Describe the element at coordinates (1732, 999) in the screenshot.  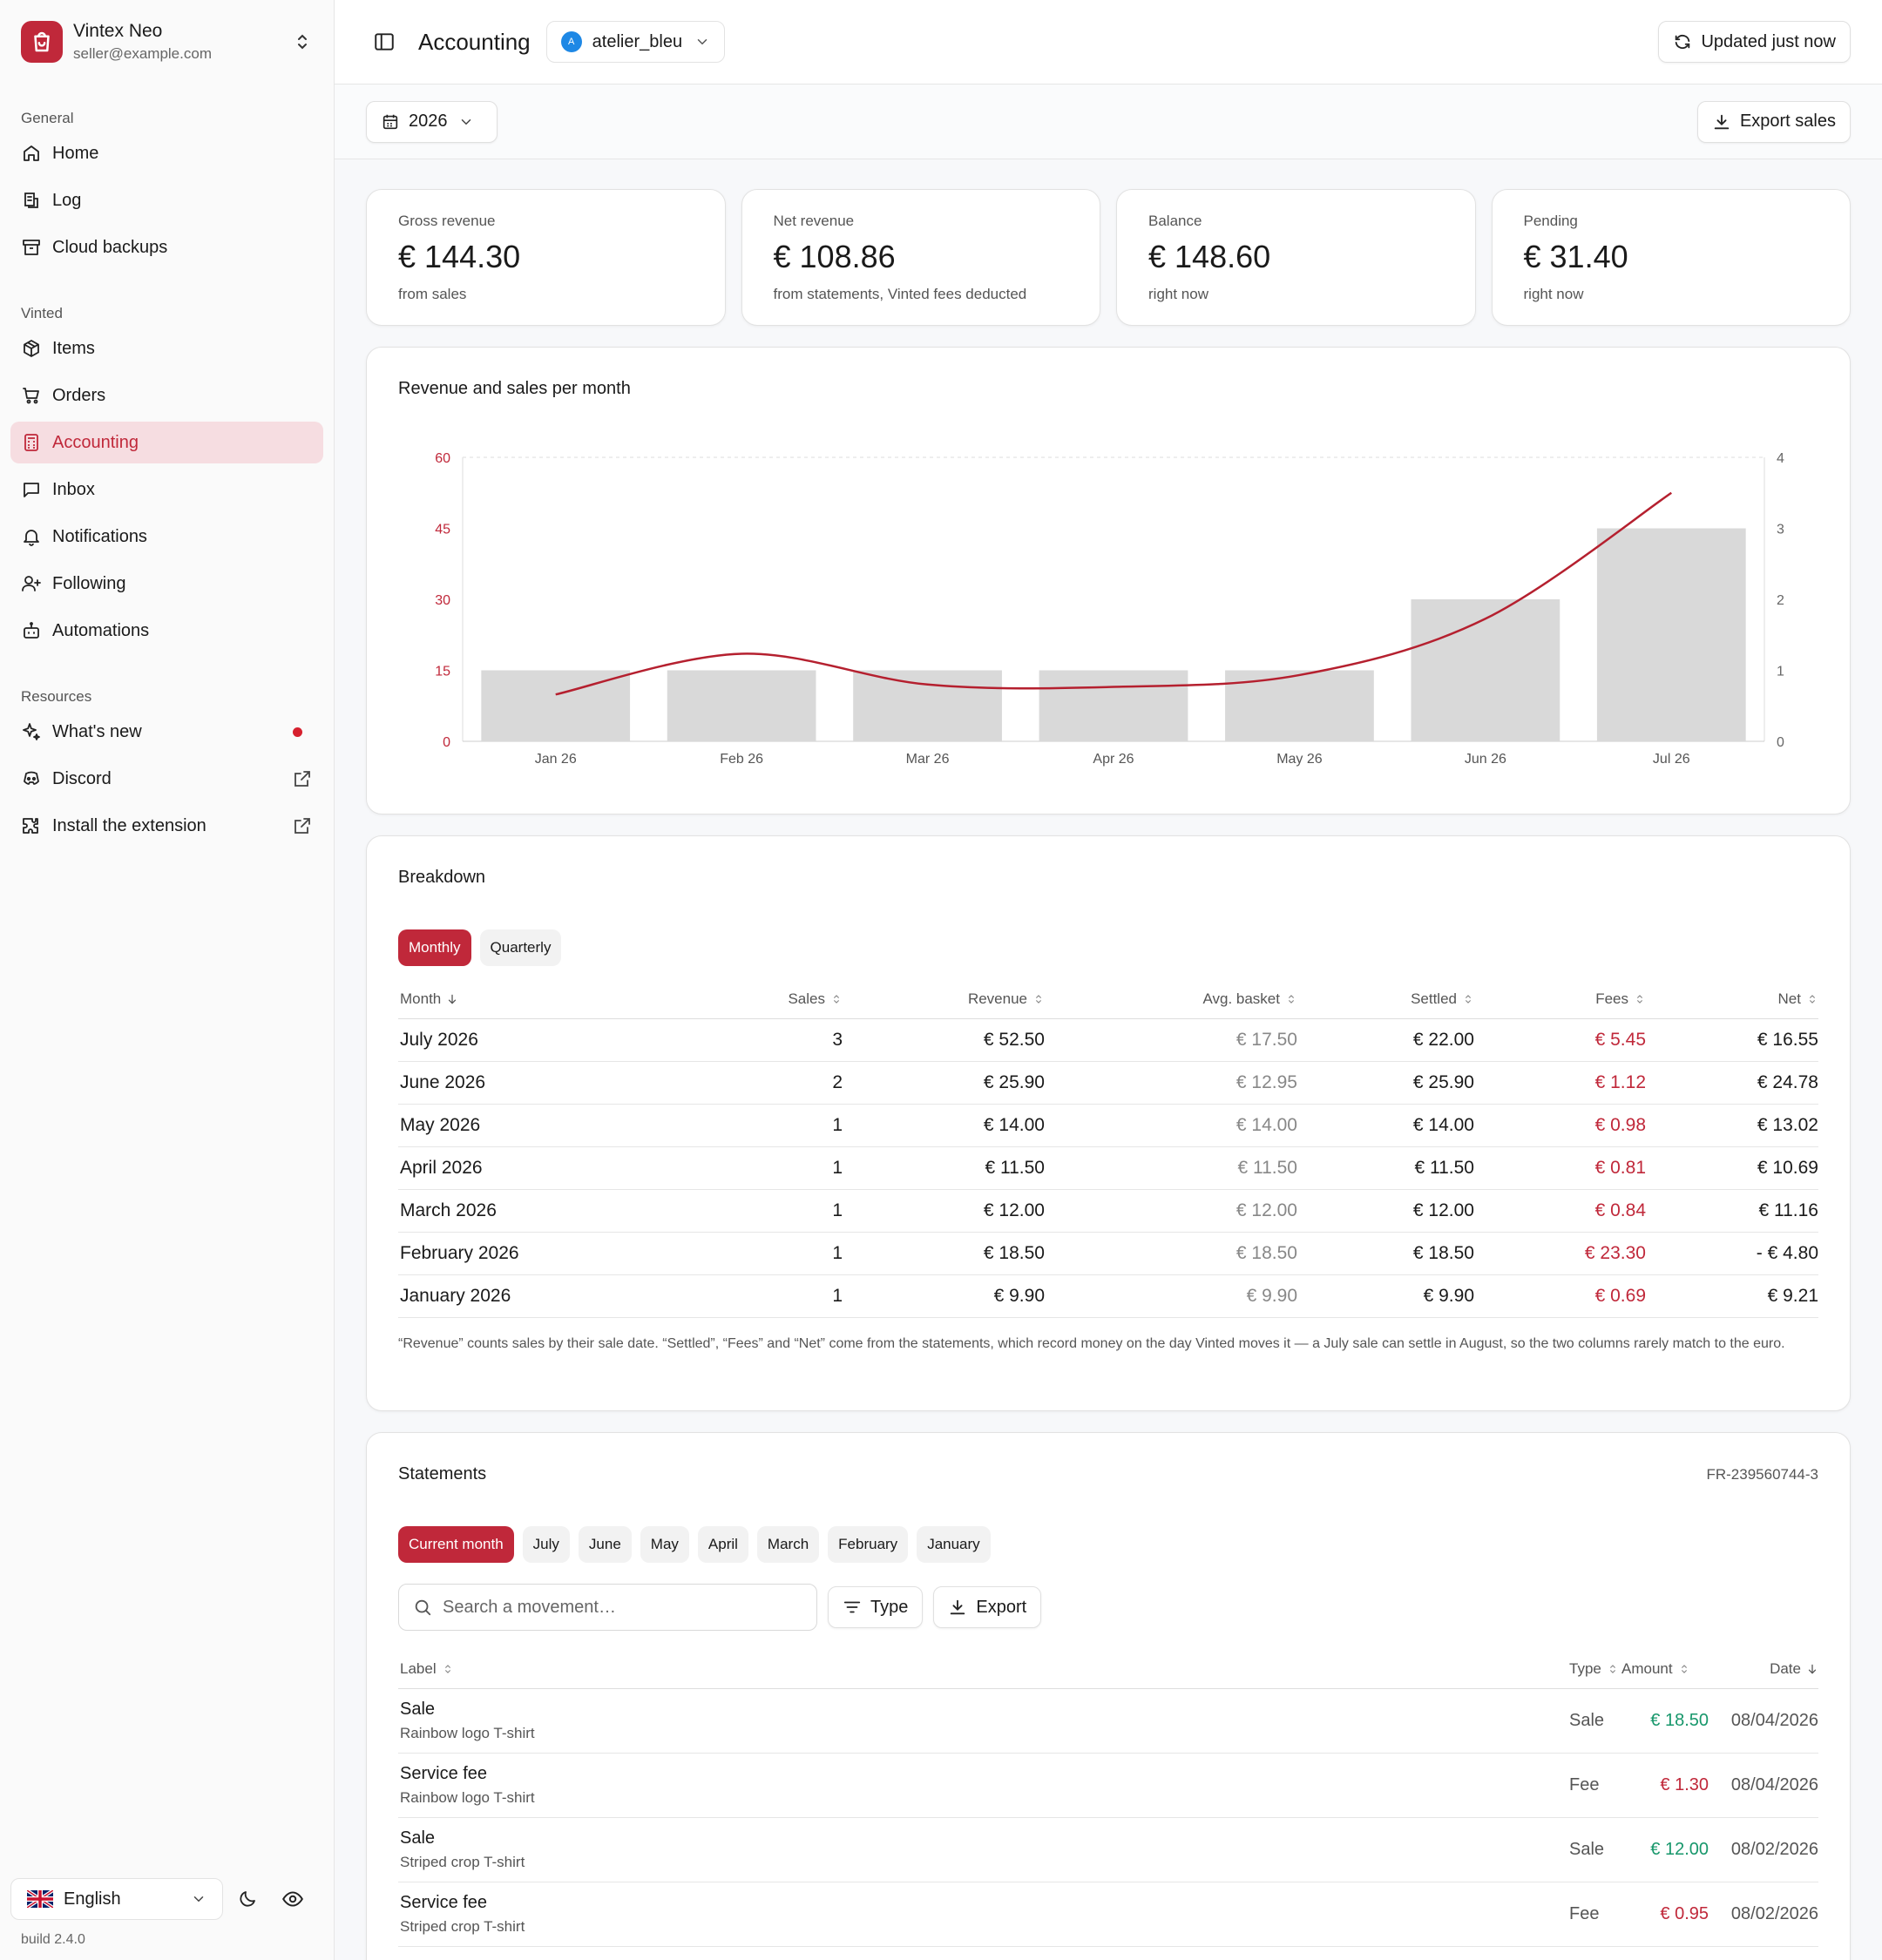
I see `column-header-net: Net` at that location.